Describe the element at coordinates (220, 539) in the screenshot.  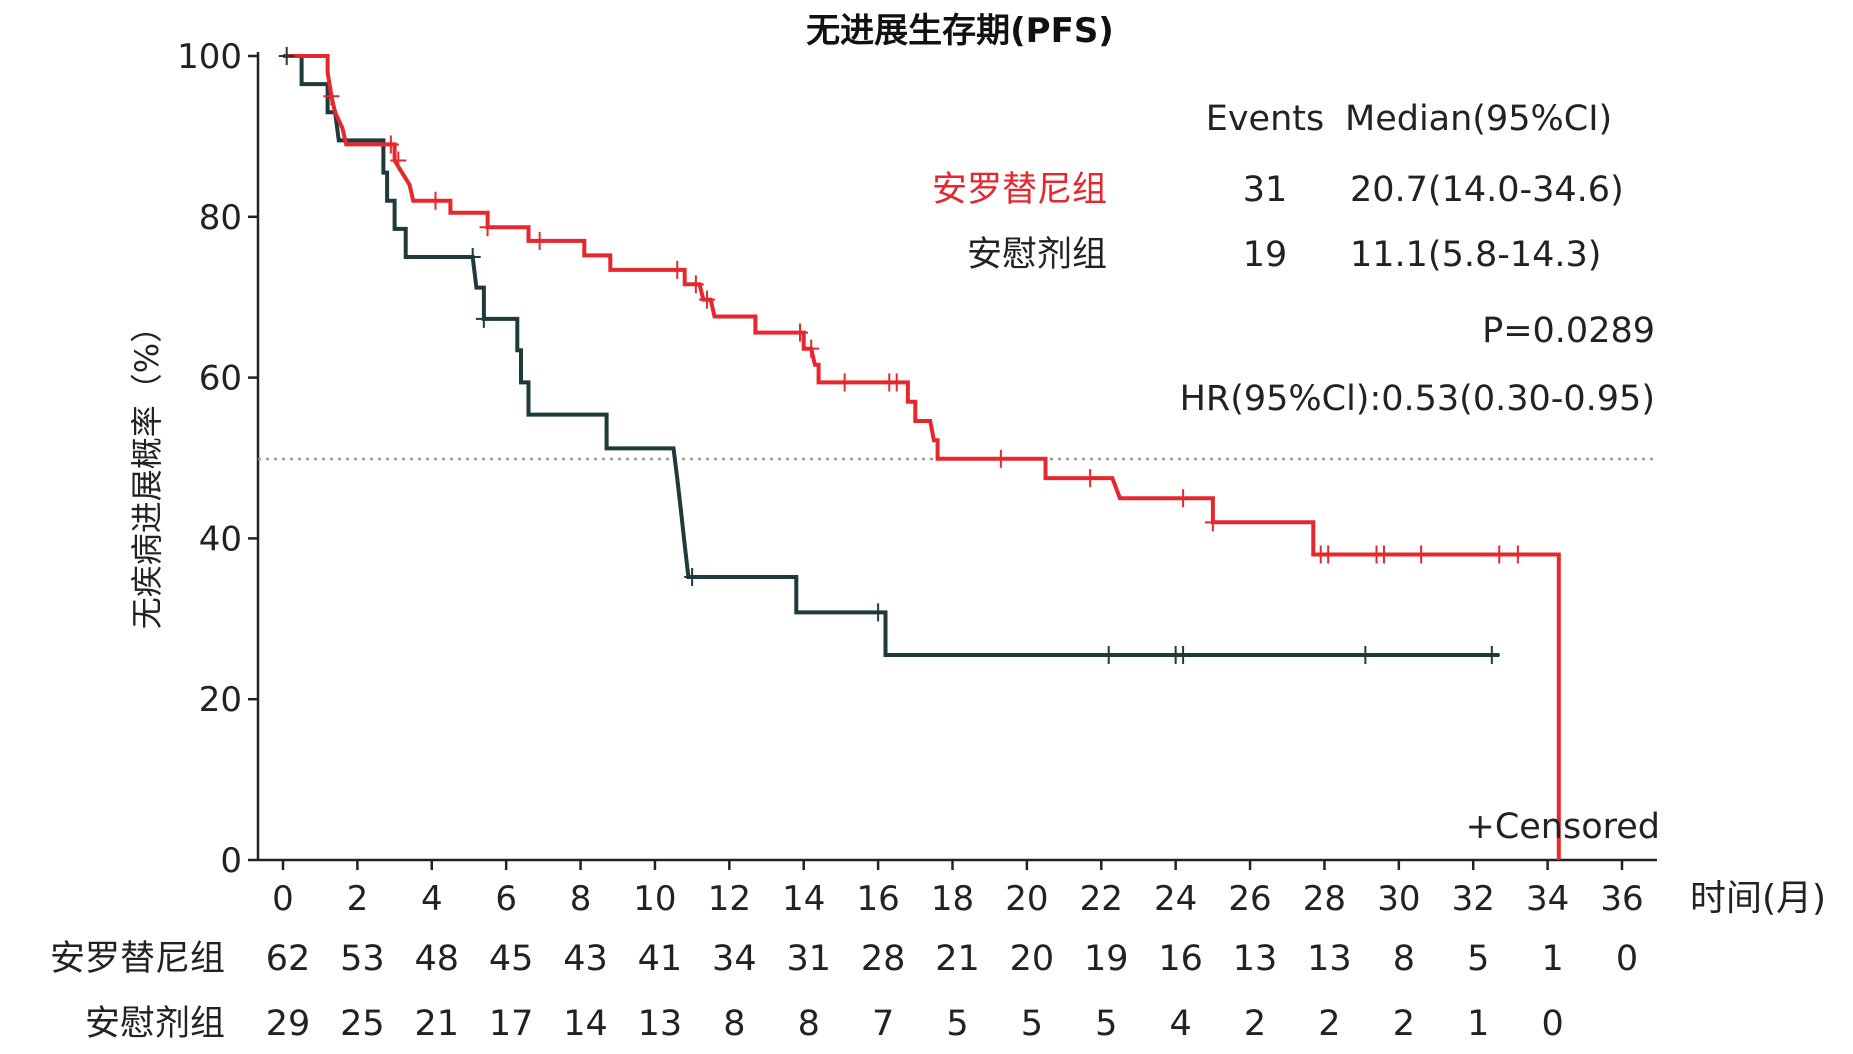
I see `y-tick-label: 40` at that location.